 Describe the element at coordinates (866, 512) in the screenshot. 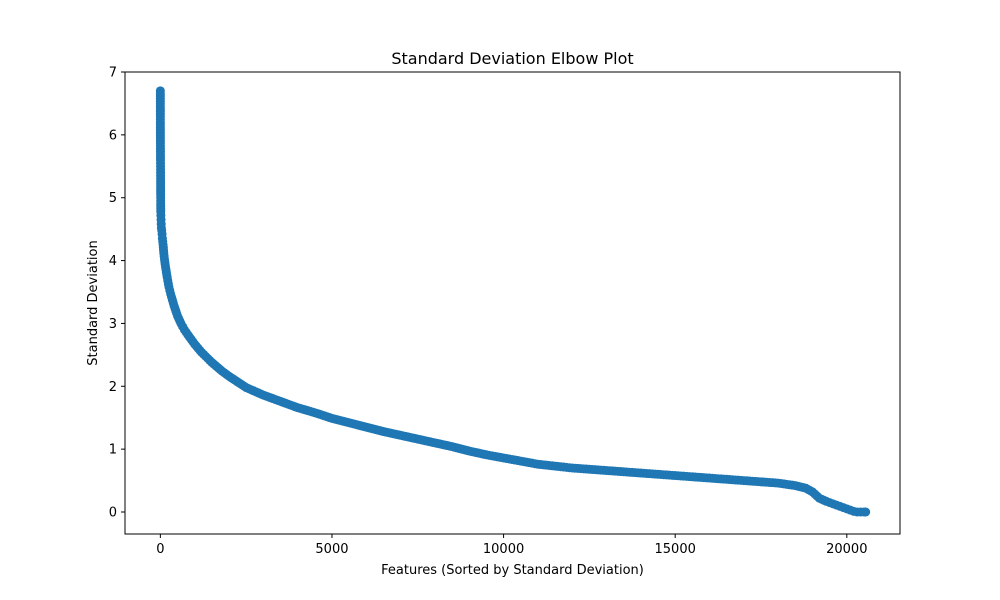

I see `data-point` at that location.